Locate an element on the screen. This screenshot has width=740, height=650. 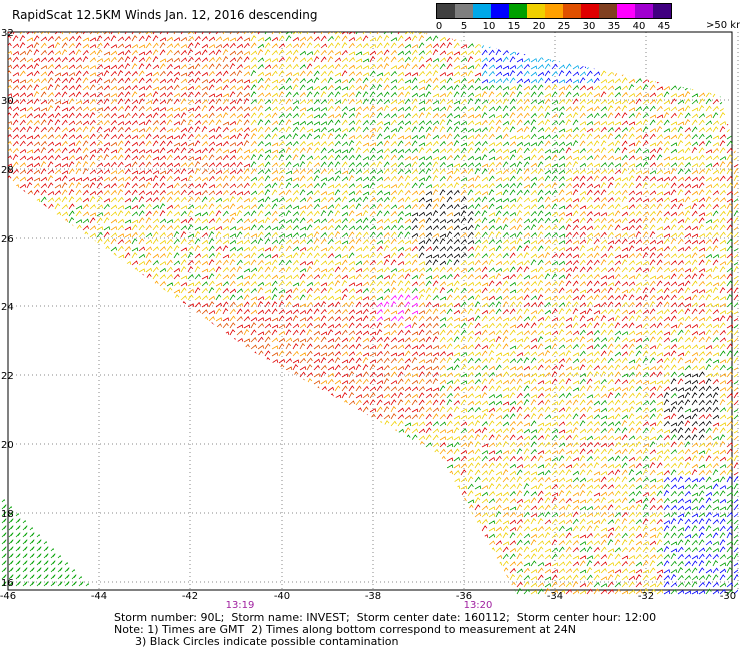
longitude-label: -40 is located at coordinates (282, 596).